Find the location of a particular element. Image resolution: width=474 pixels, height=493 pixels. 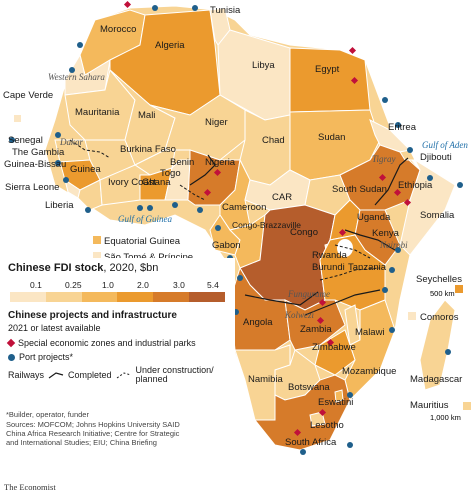

label-namibia: Namibia is located at coordinates (266, 379).